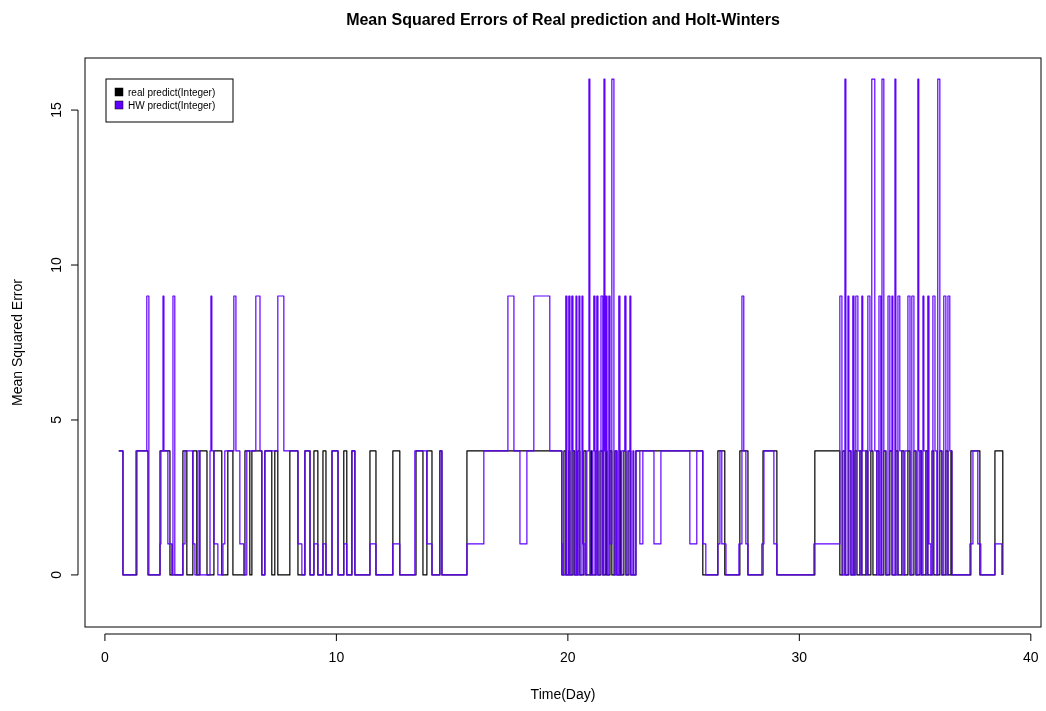 The image size is (1046, 711). Describe the element at coordinates (336, 657) in the screenshot. I see `x-tick-label: 10` at that location.